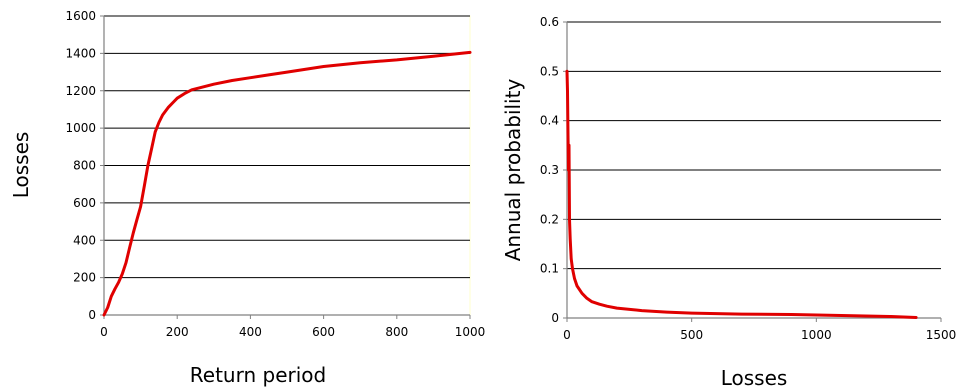  Describe the element at coordinates (549, 219) in the screenshot. I see `y-tick-label: 0.2` at that location.